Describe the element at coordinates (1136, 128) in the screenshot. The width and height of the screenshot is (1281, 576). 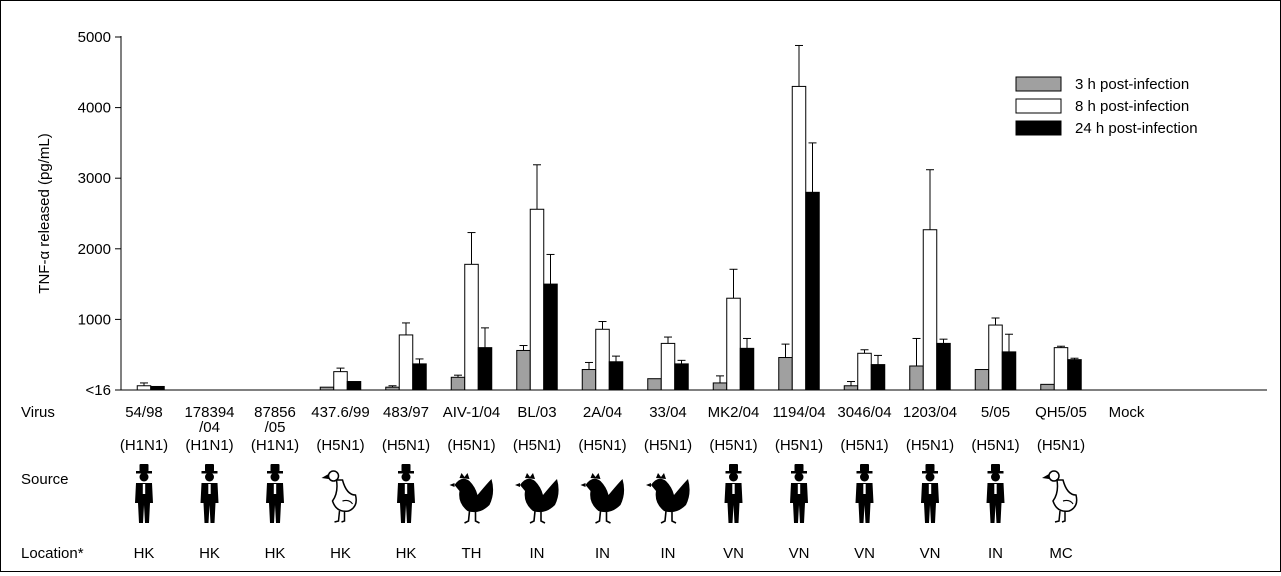
I see `legend-label: 24 h post-infection` at that location.